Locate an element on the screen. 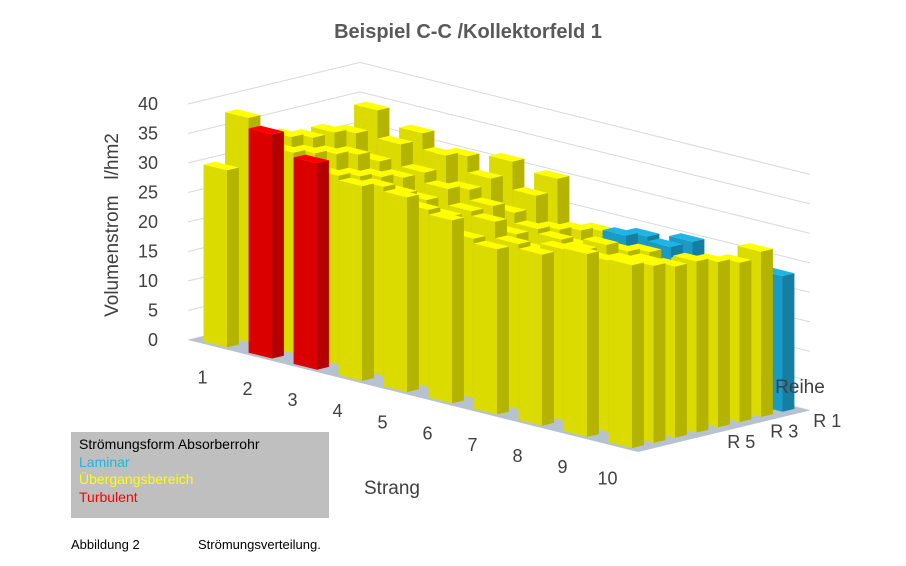 The height and width of the screenshot is (566, 906). y-tick-label: 0 is located at coordinates (153, 340).